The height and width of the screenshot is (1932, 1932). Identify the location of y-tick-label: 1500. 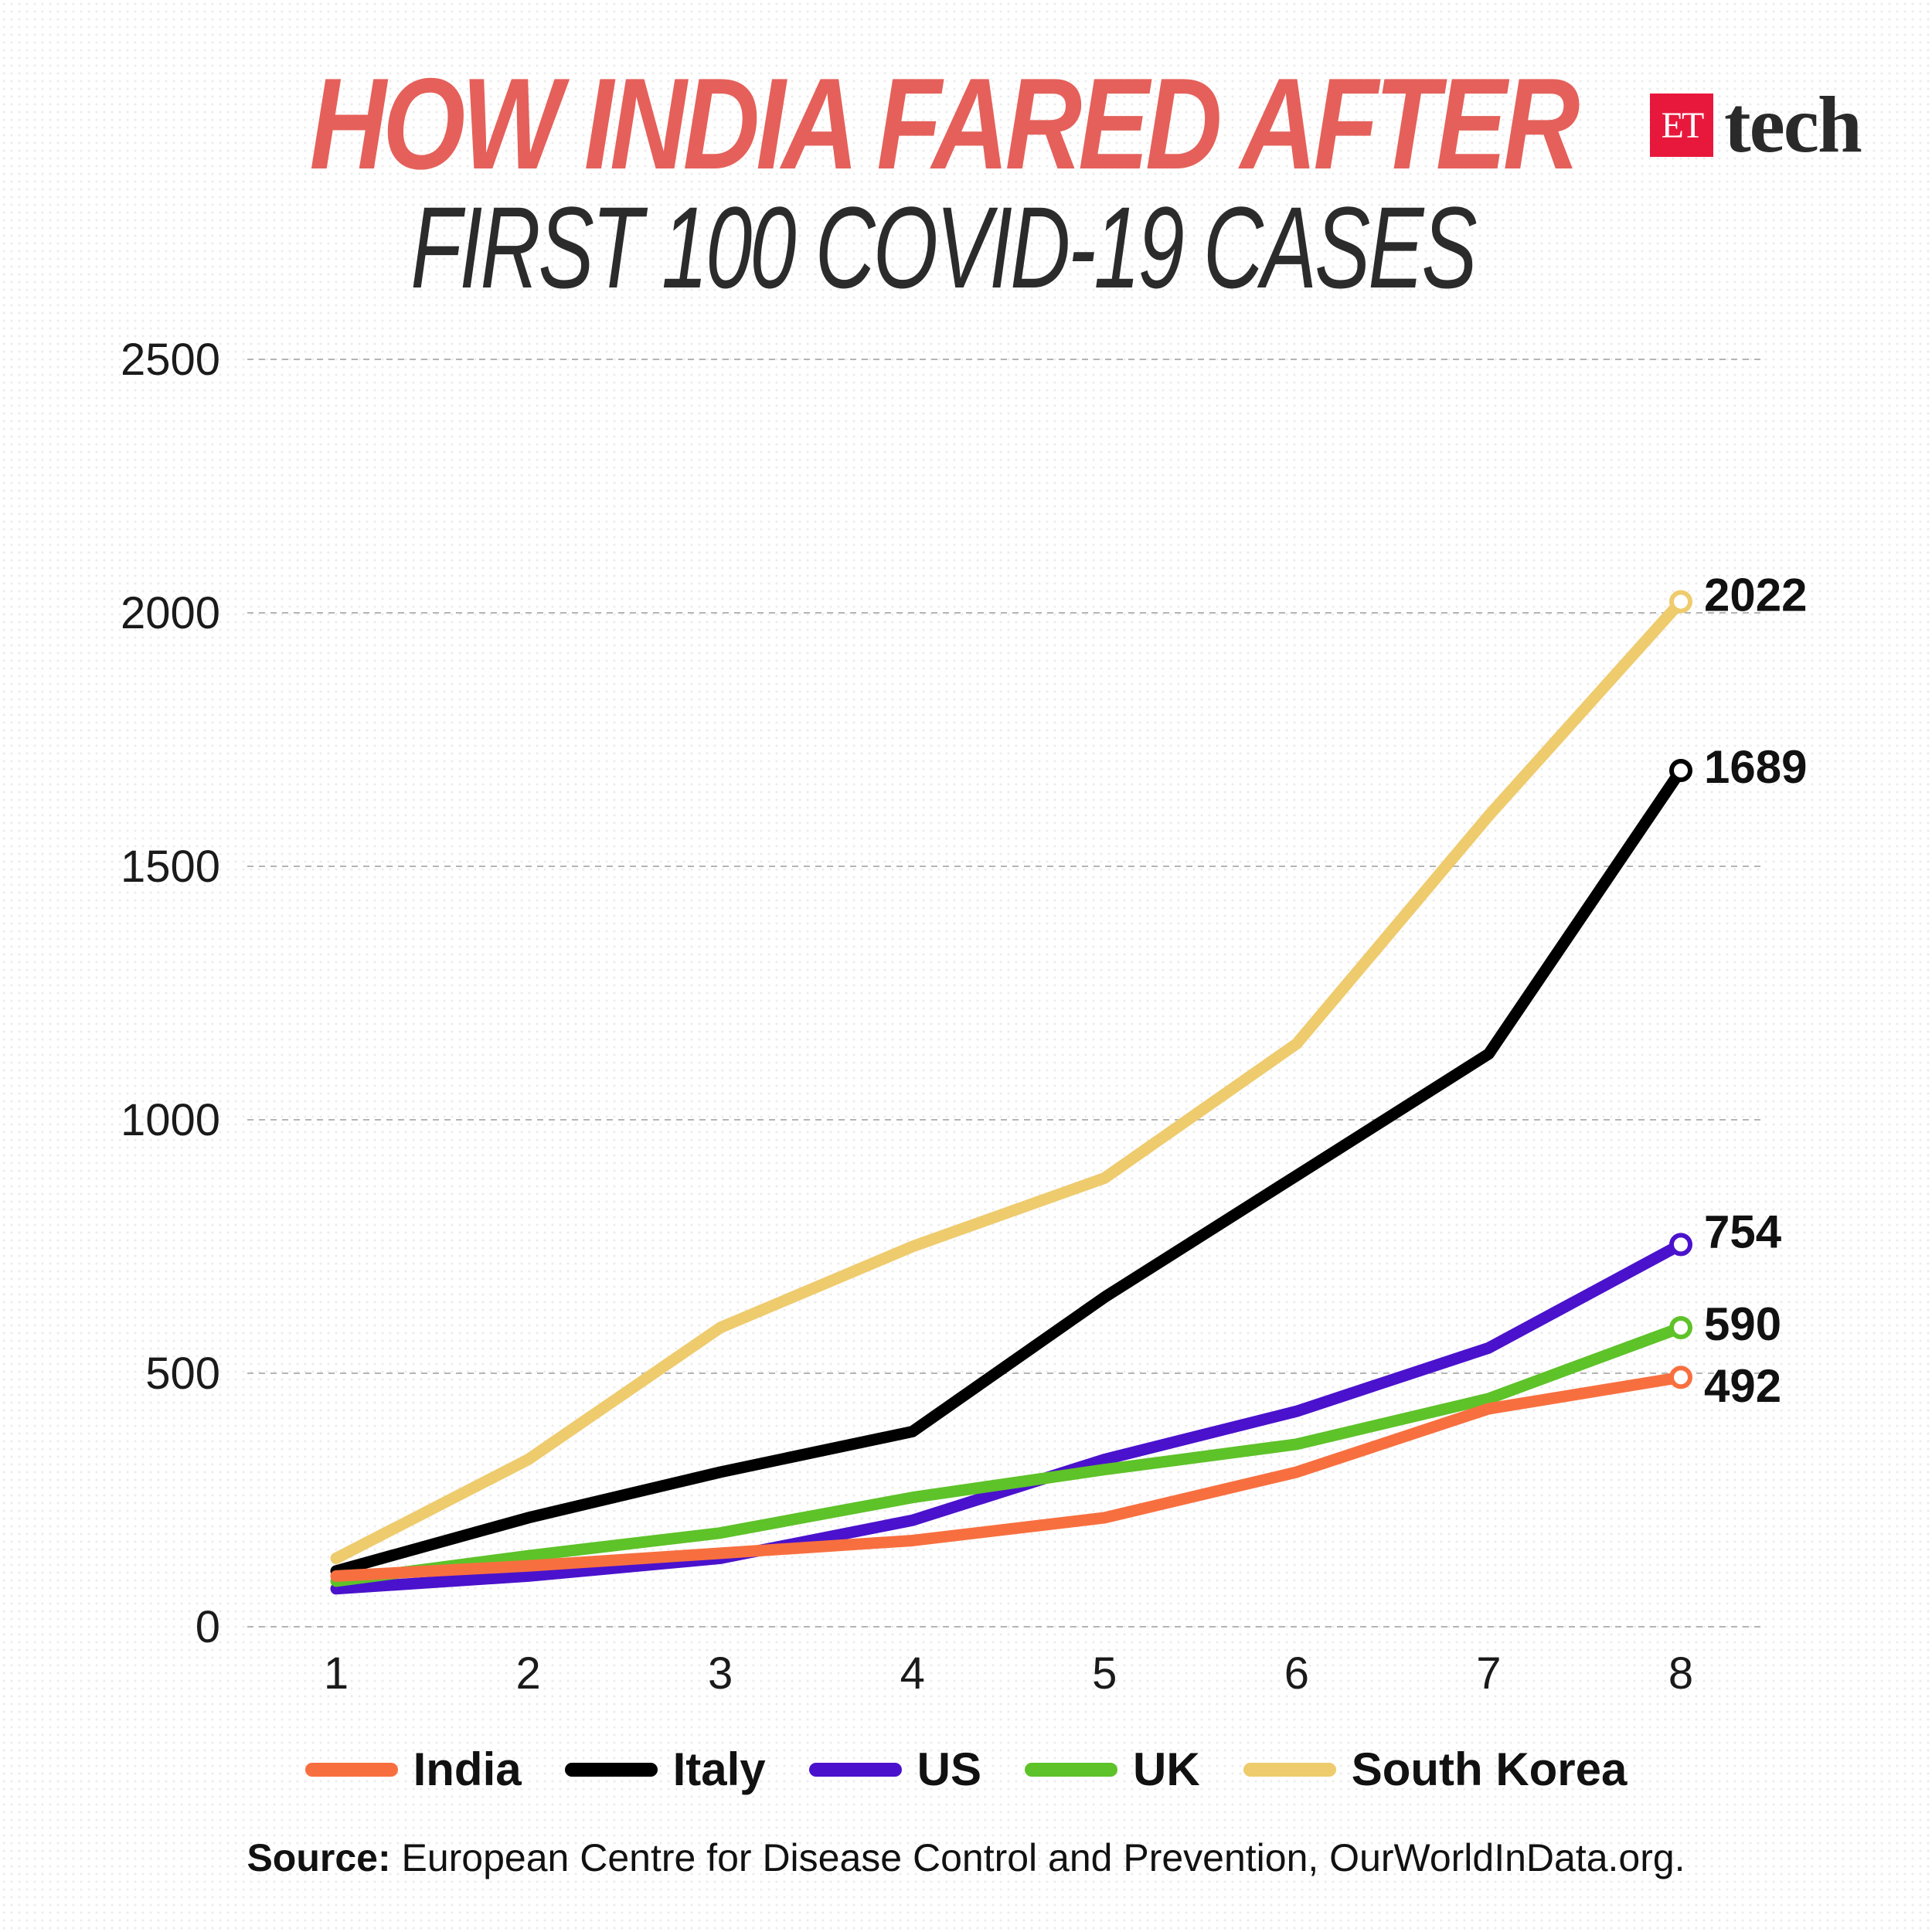
(170, 867).